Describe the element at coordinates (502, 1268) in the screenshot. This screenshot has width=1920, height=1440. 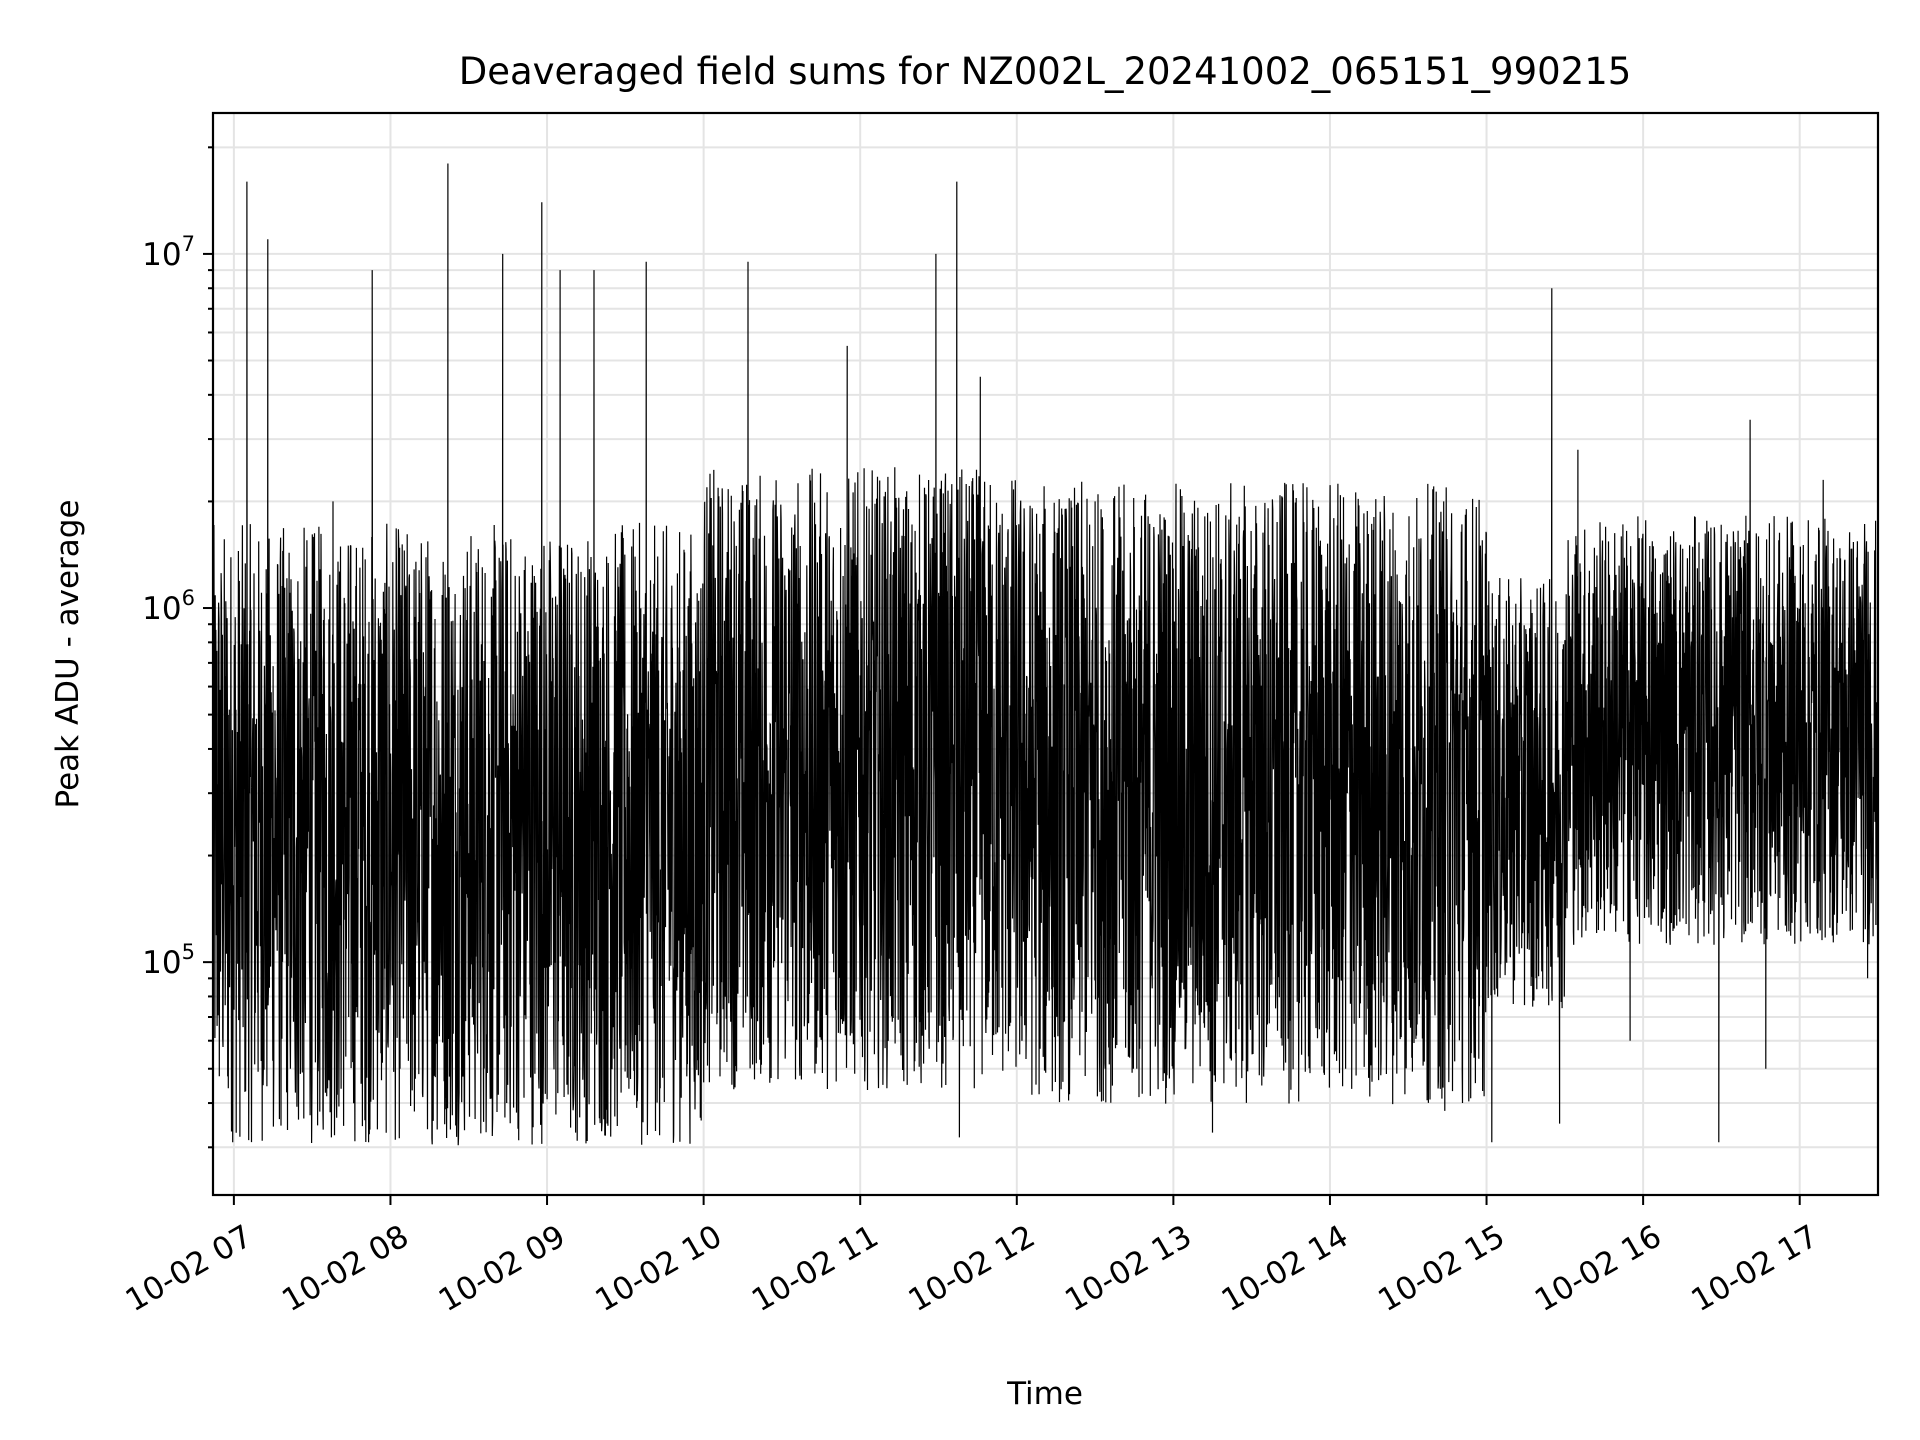
I see `x-tick-label: 10-02 09` at that location.